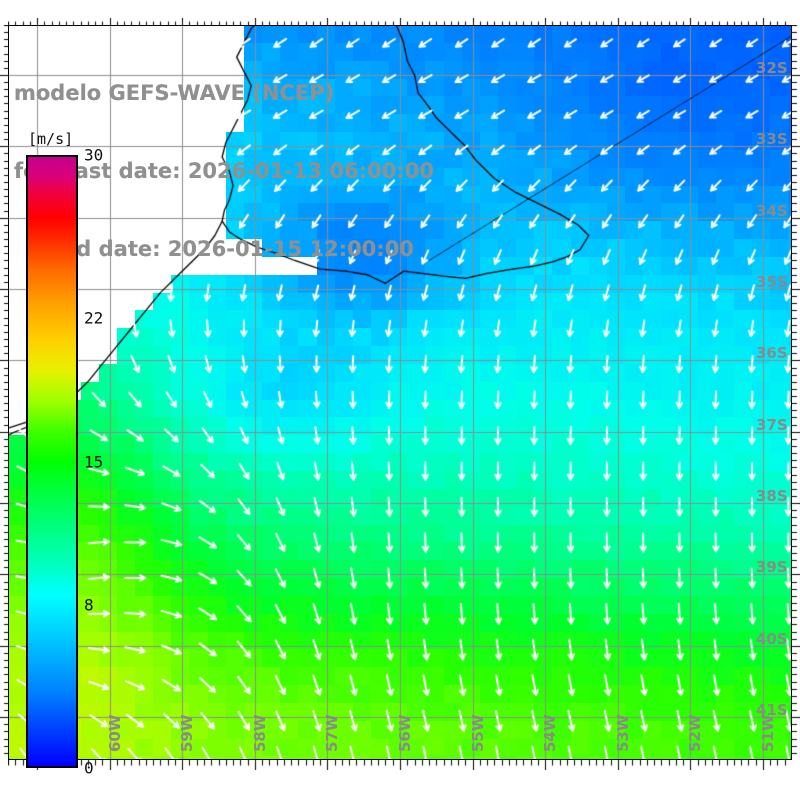 This screenshot has height=800, width=800. What do you see at coordinates (187, 733) in the screenshot?
I see `lon-label-59W: 59W` at bounding box center [187, 733].